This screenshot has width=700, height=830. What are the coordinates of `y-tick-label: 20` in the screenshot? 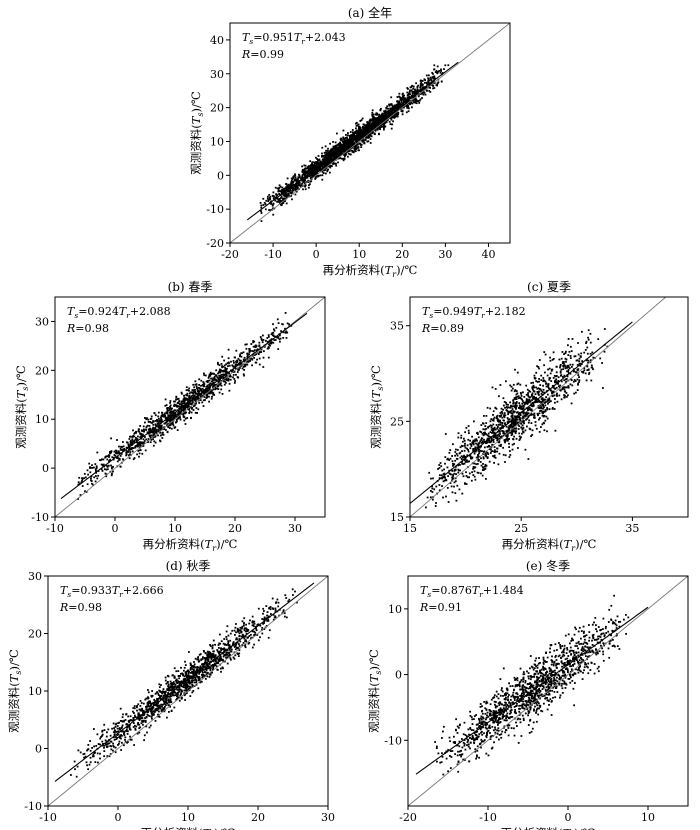 It's located at (42, 370).